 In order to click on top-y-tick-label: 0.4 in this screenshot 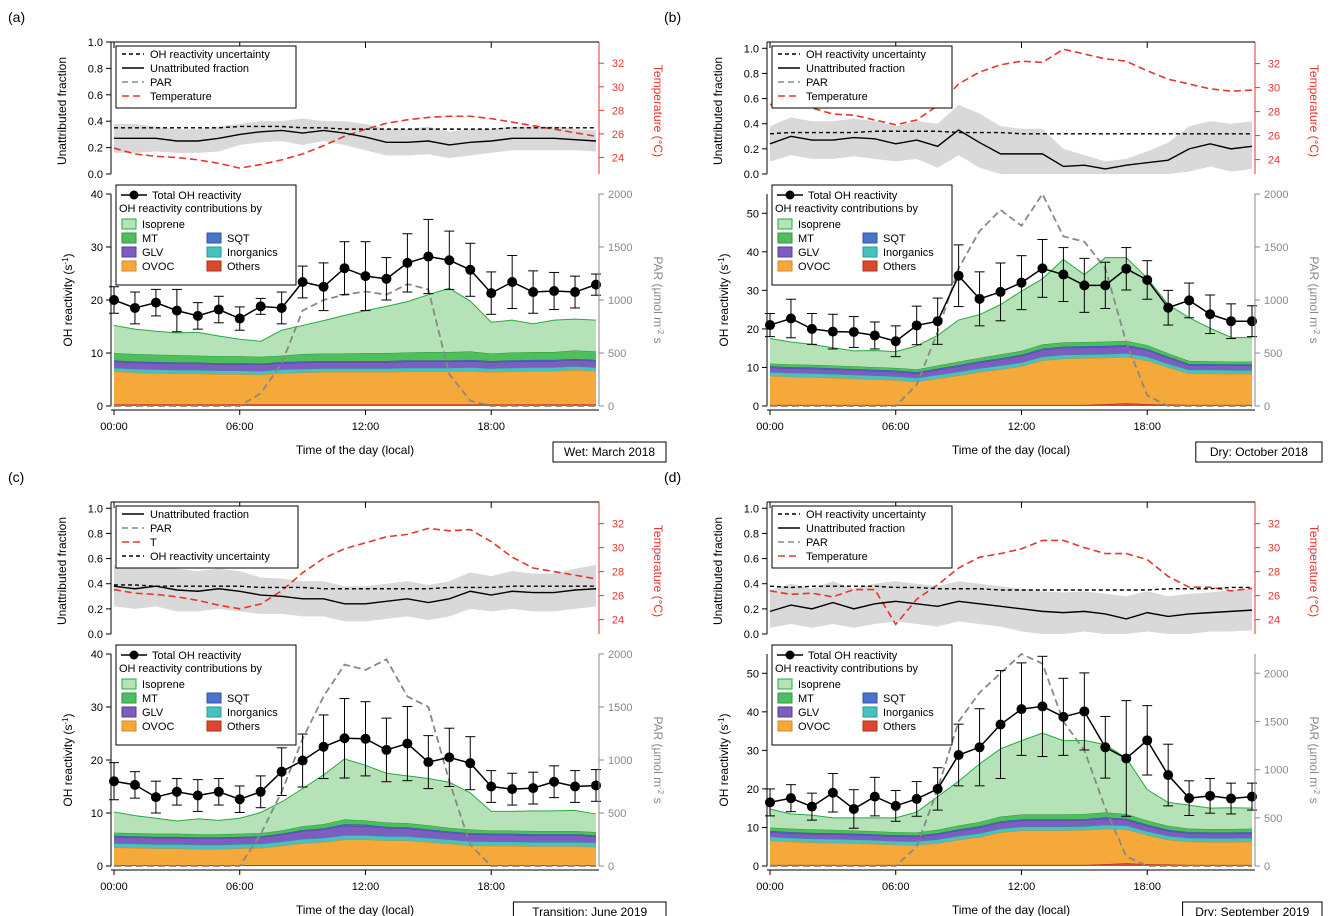, I will do `click(751, 585)`.